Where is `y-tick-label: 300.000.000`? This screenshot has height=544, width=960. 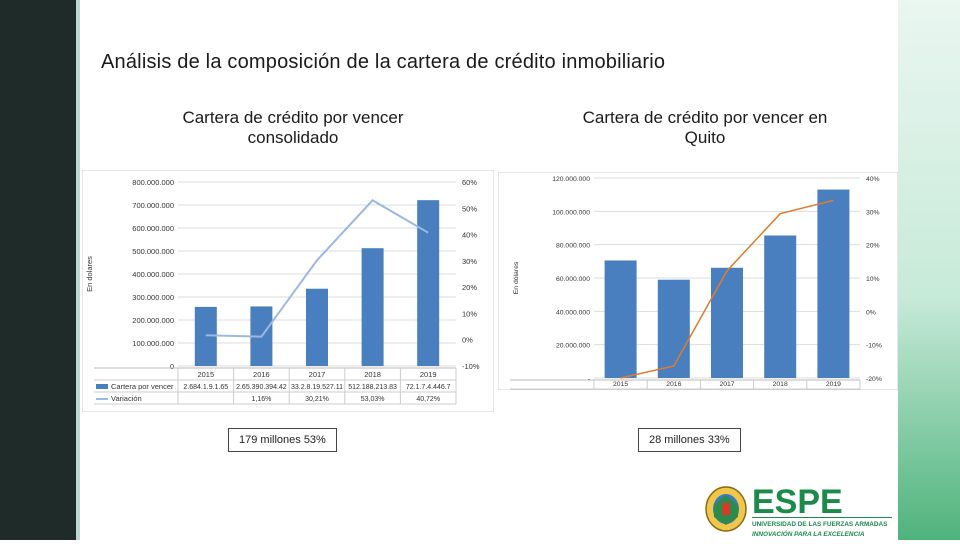
y-tick-label: 300.000.000 is located at coordinates (153, 297).